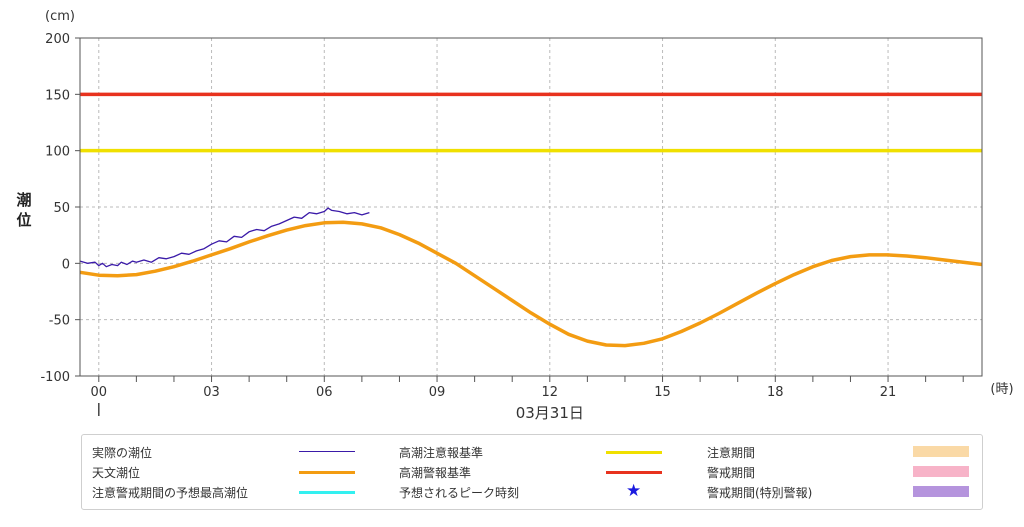  I want to click on x-unit-label: (時), so click(1001, 389).